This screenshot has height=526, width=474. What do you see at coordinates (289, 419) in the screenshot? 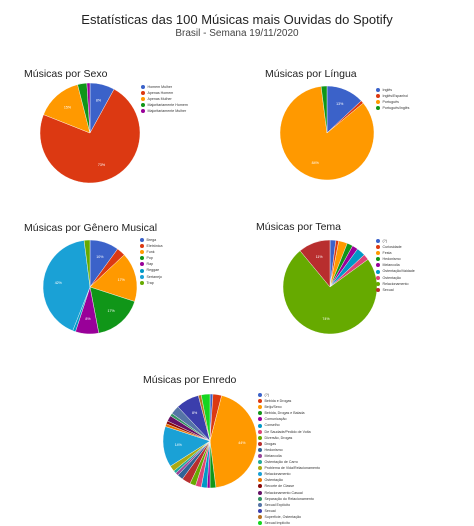
I see `legend-item: Comunicação` at bounding box center [289, 419].